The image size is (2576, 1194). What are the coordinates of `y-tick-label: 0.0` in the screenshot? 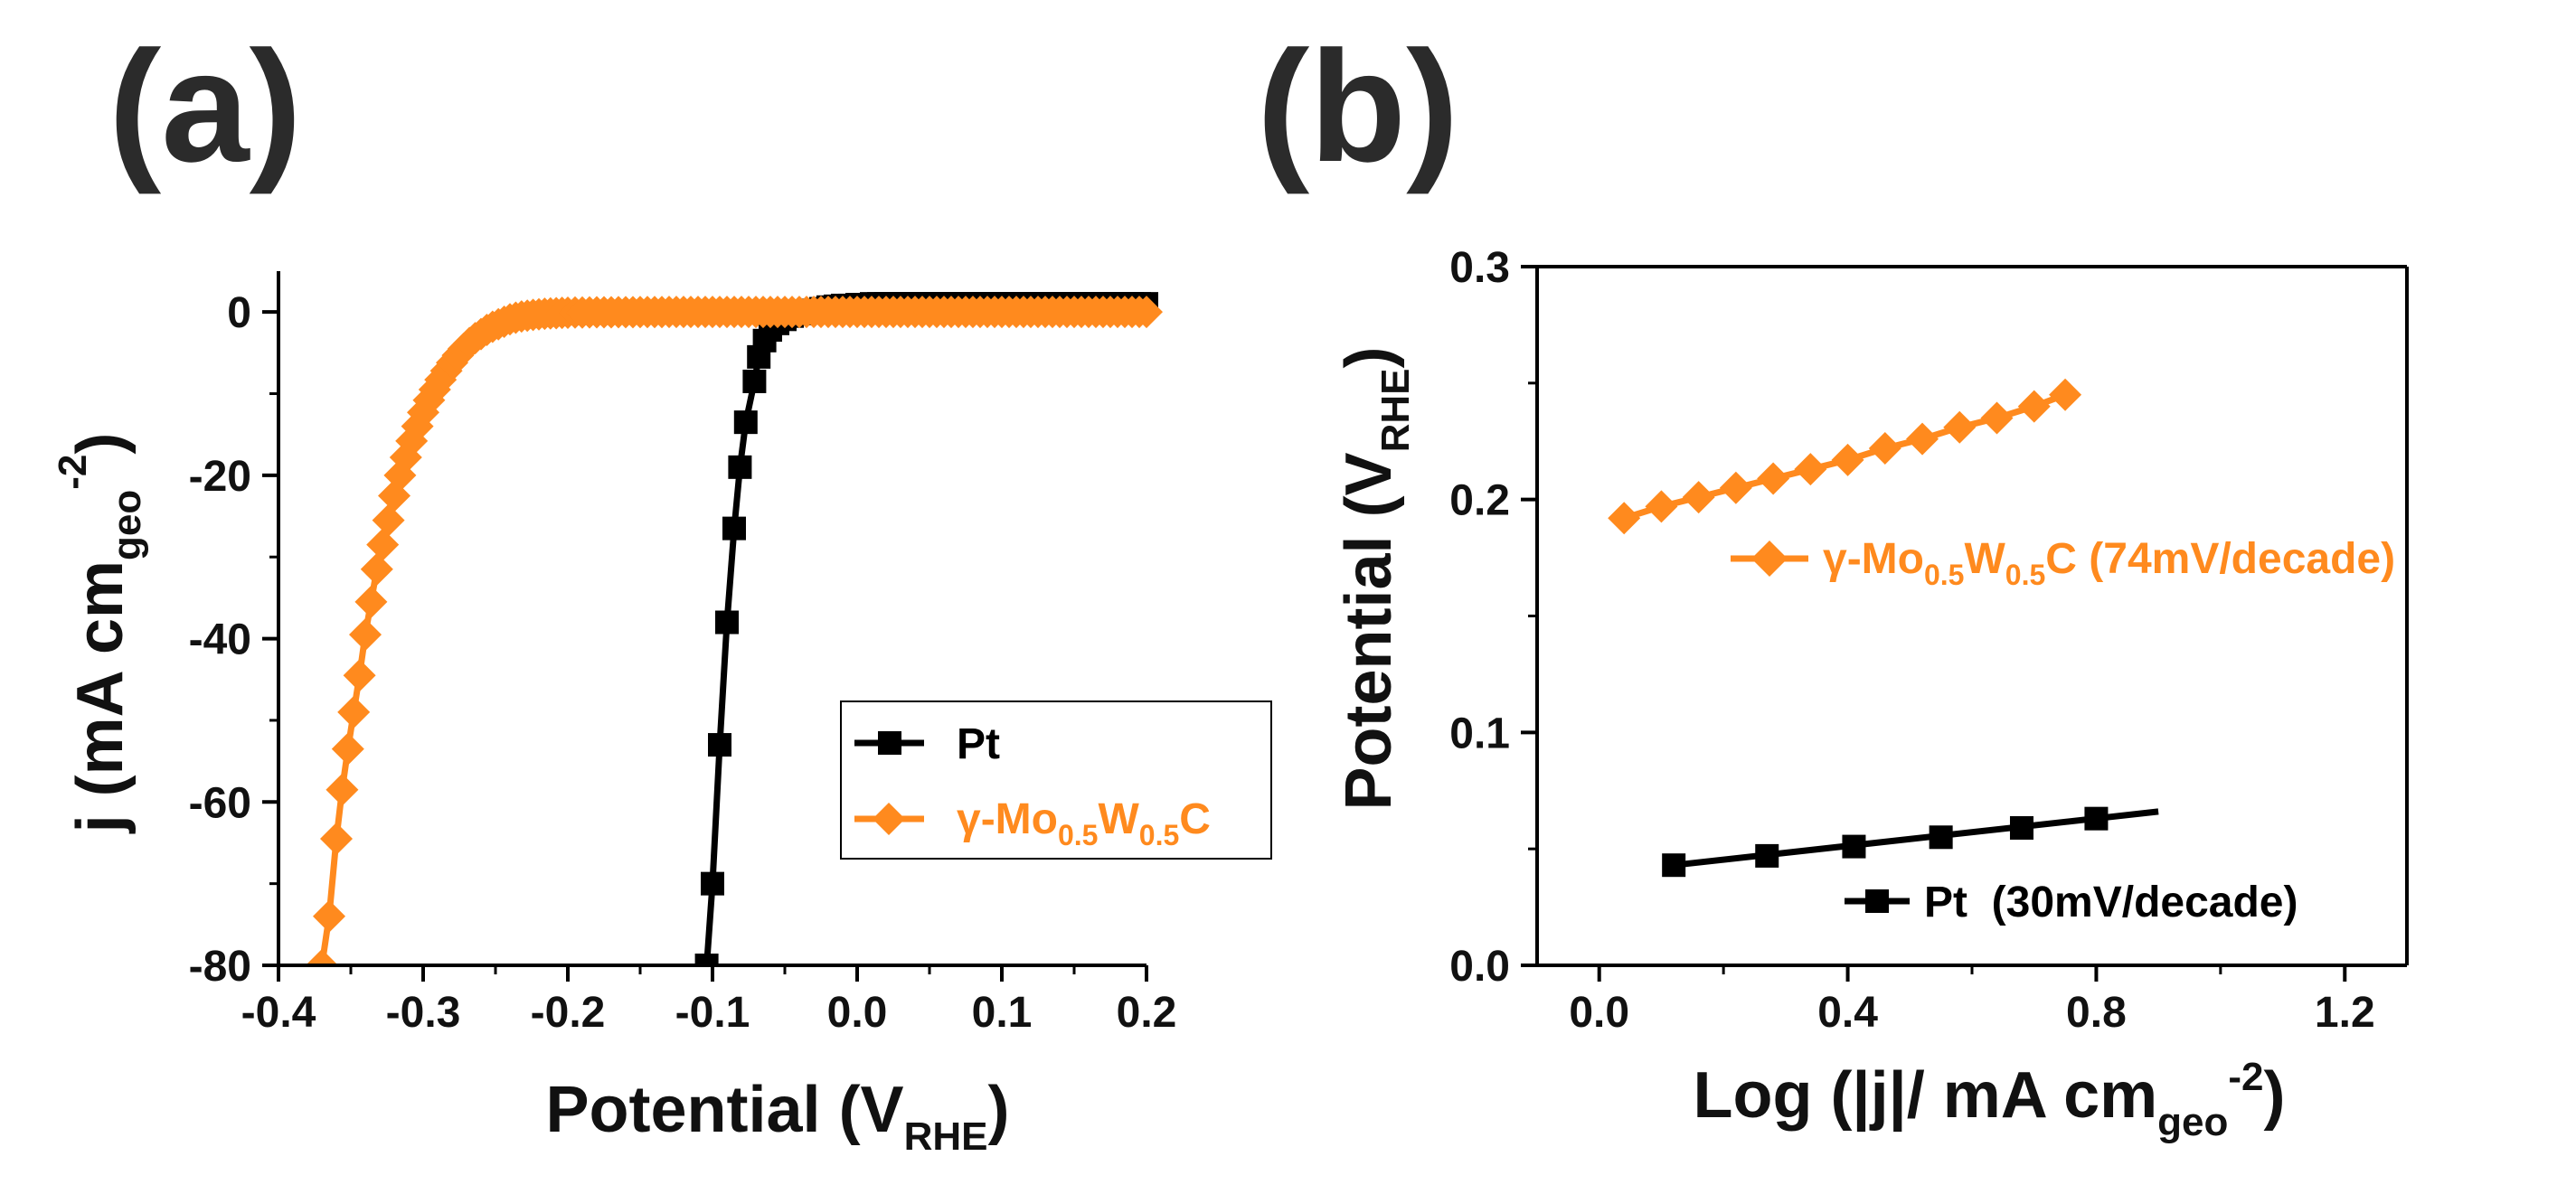 It's located at (1479, 967).